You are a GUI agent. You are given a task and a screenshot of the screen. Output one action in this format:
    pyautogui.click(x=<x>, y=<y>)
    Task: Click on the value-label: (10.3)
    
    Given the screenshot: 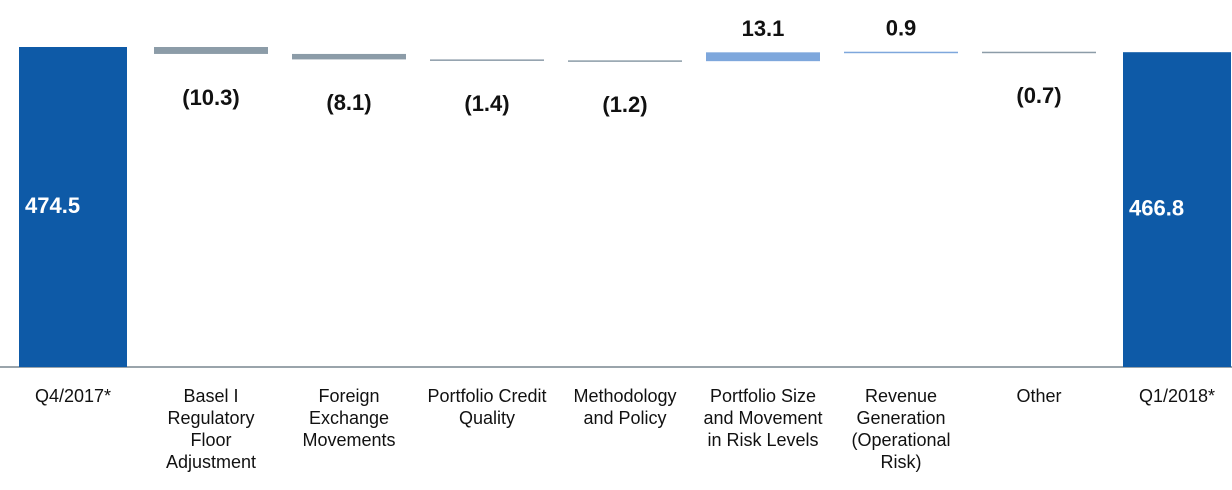 What is the action you would take?
    pyautogui.click(x=210, y=97)
    